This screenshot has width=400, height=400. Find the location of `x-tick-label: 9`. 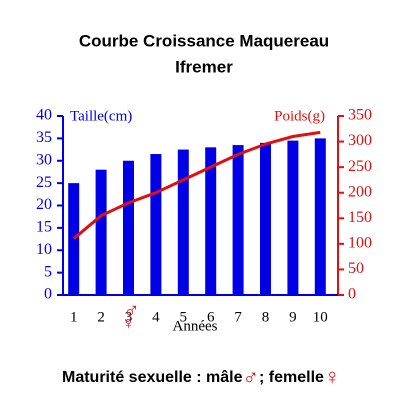

x-tick-label: 9 is located at coordinates (293, 317).